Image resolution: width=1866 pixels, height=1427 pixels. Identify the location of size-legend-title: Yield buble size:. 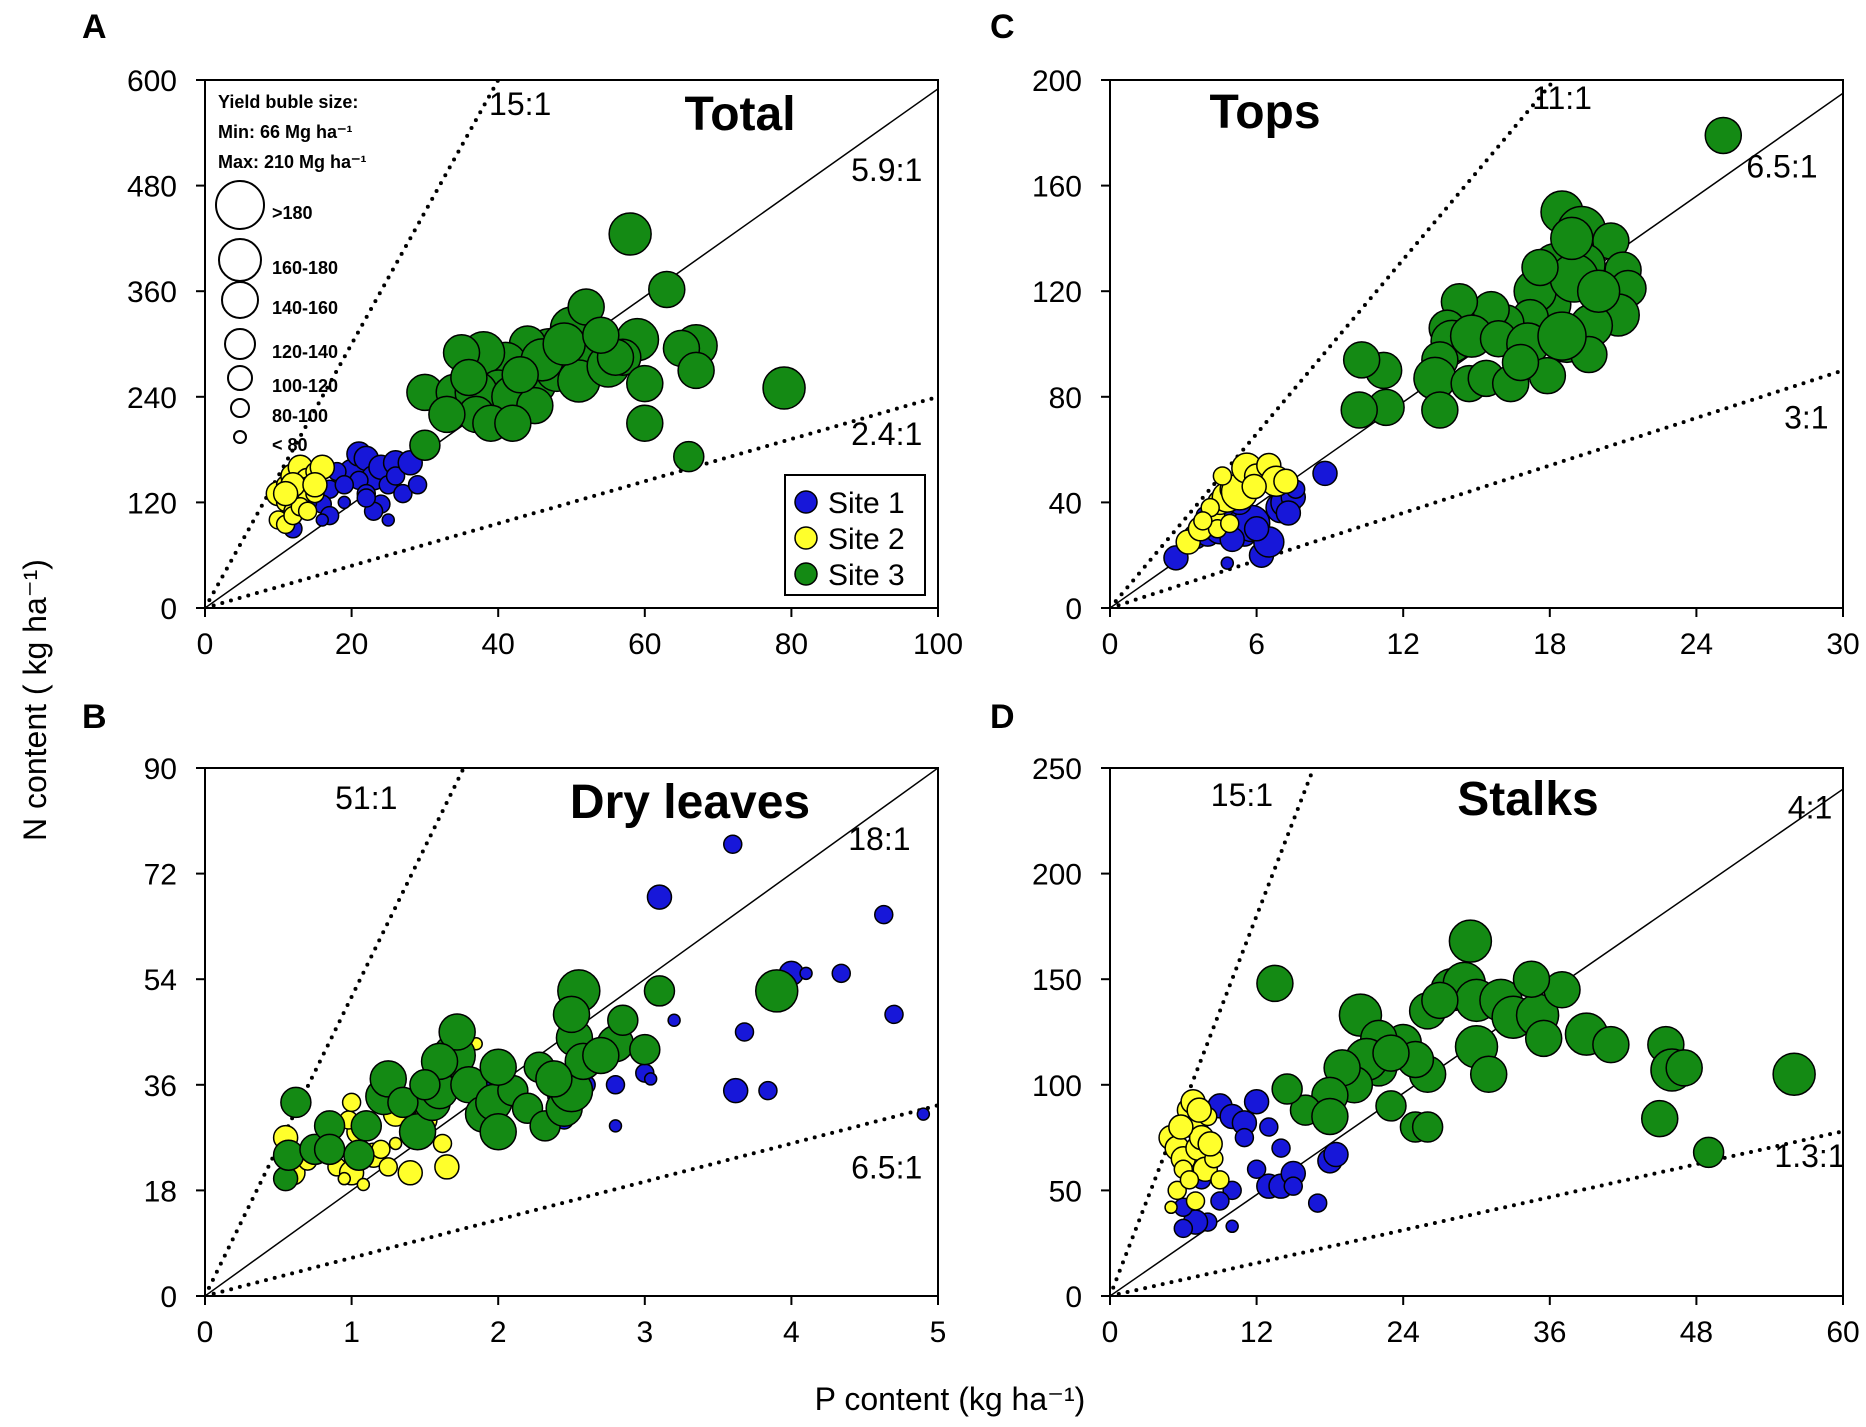
(288, 102).